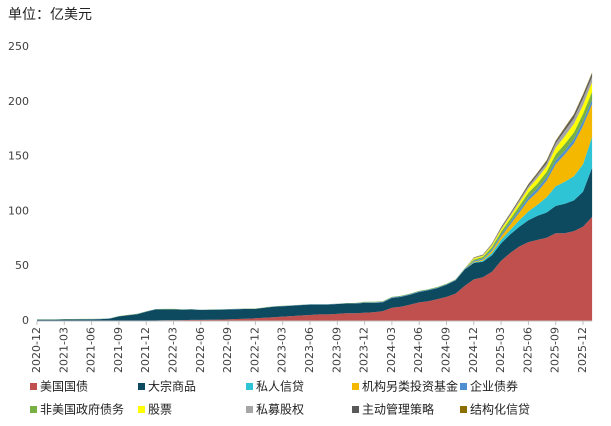 The height and width of the screenshot is (426, 611). I want to click on legend-label: 股票, so click(160, 410).